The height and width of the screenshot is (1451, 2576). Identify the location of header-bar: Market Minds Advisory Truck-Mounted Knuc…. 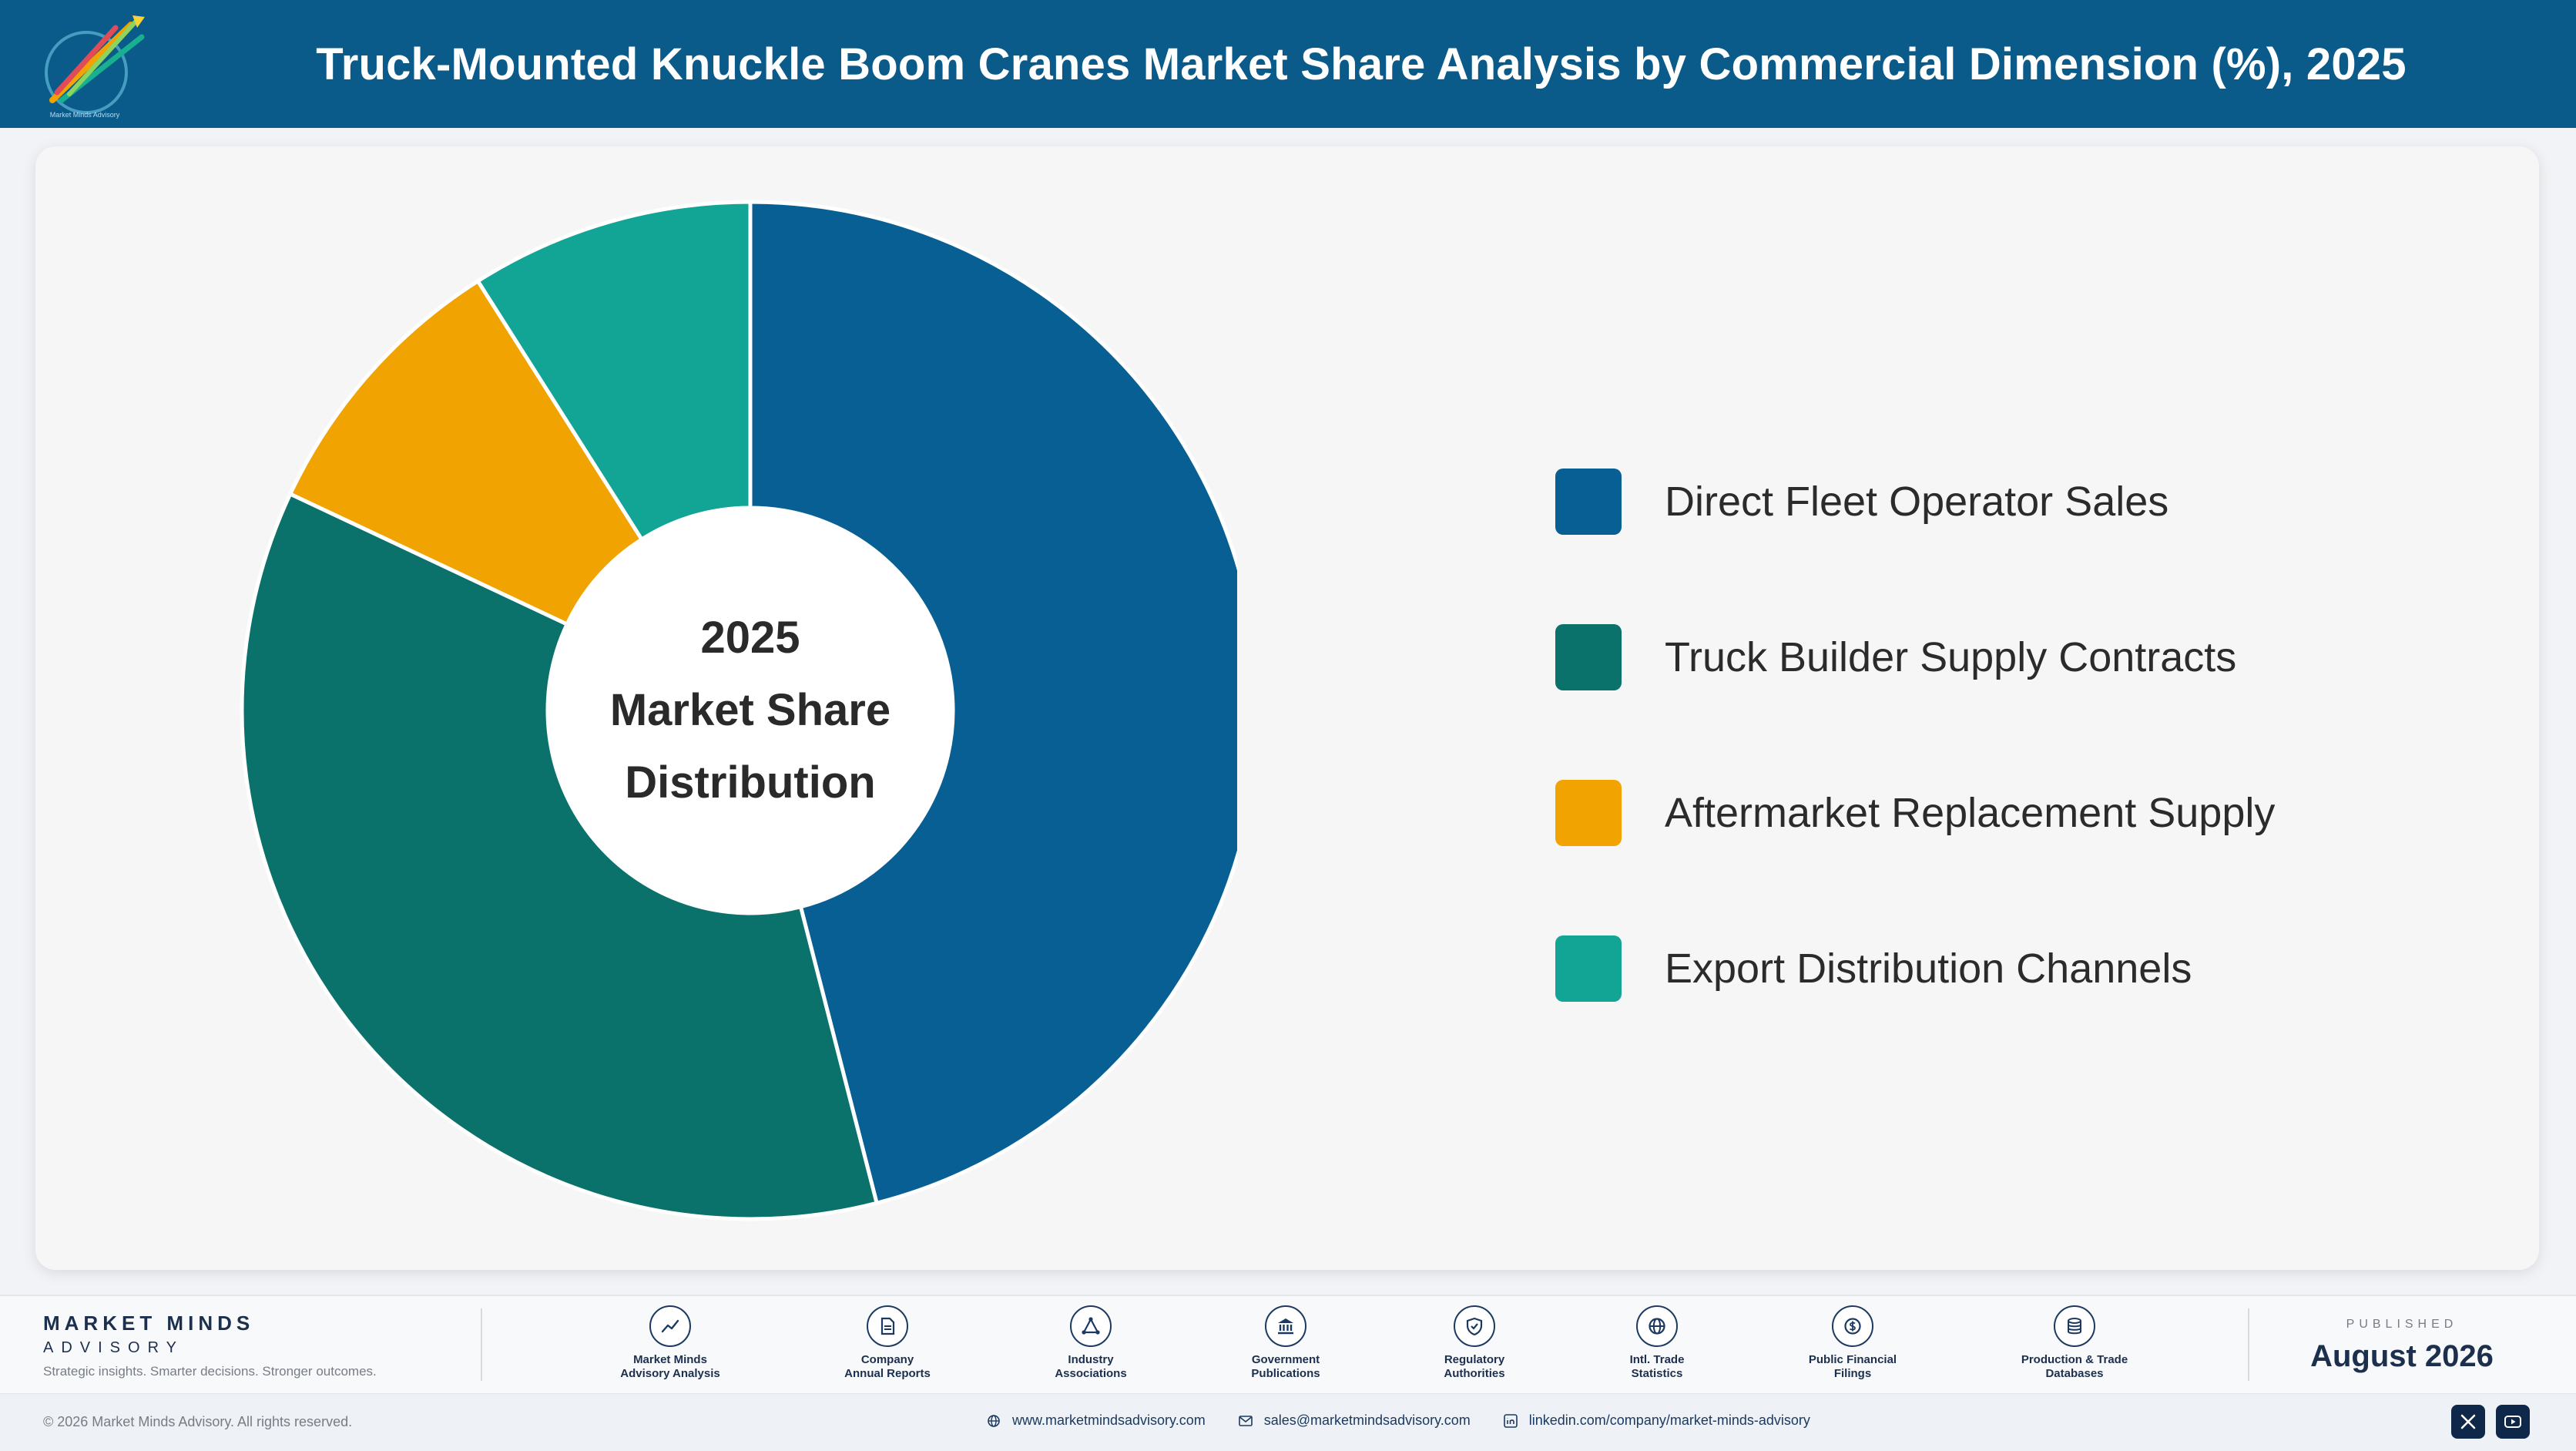
(1288, 64).